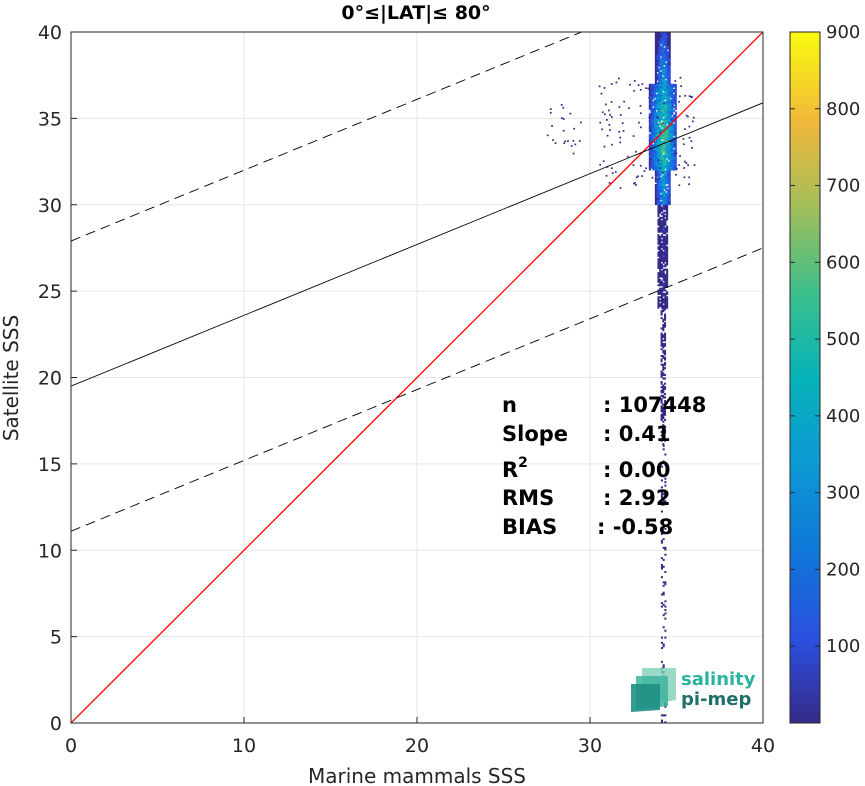 This screenshot has height=786, width=865. What do you see at coordinates (244, 746) in the screenshot?
I see `x-tick-label: 10` at bounding box center [244, 746].